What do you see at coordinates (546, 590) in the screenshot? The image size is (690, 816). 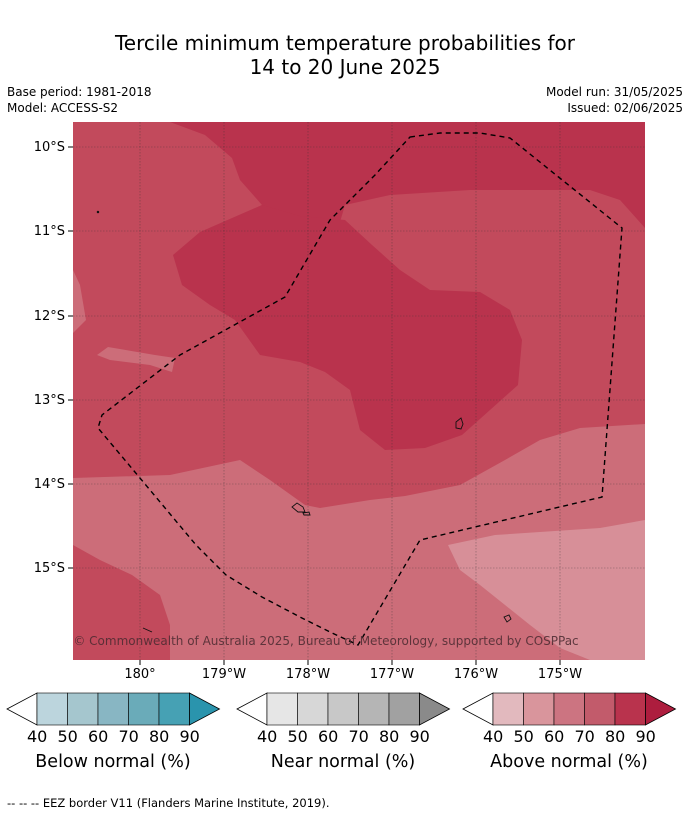 I see `band-50-60-southeast` at bounding box center [546, 590].